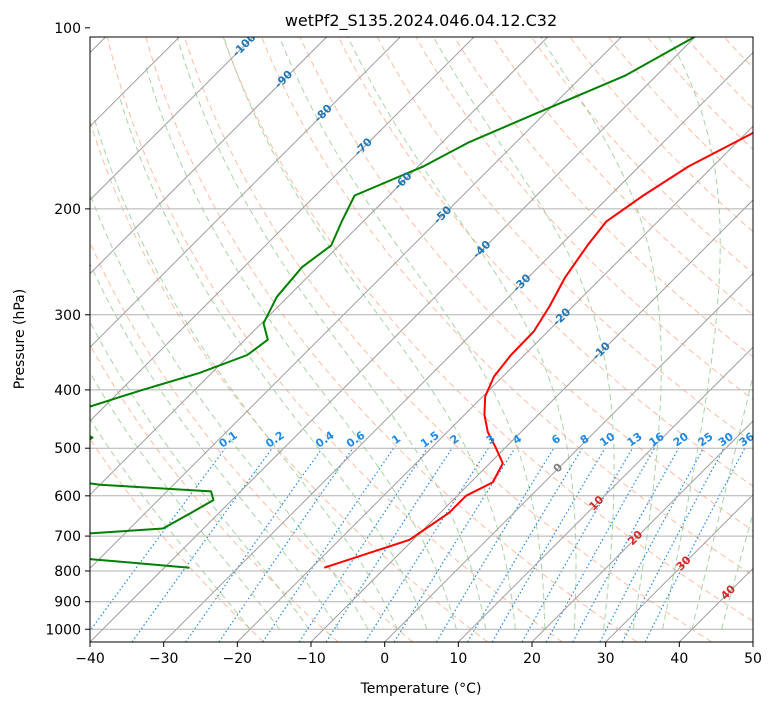 The image size is (775, 708). I want to click on y-tick-label: 400, so click(67, 391).